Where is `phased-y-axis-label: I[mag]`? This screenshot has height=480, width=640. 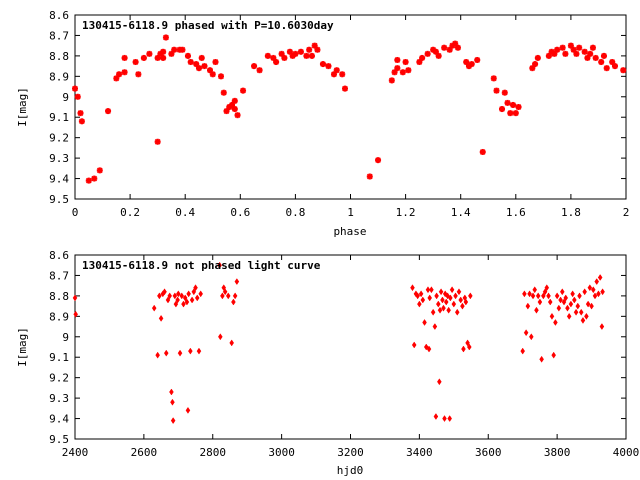 phased-y-axis-label: I[mag] is located at coordinates (22, 107).